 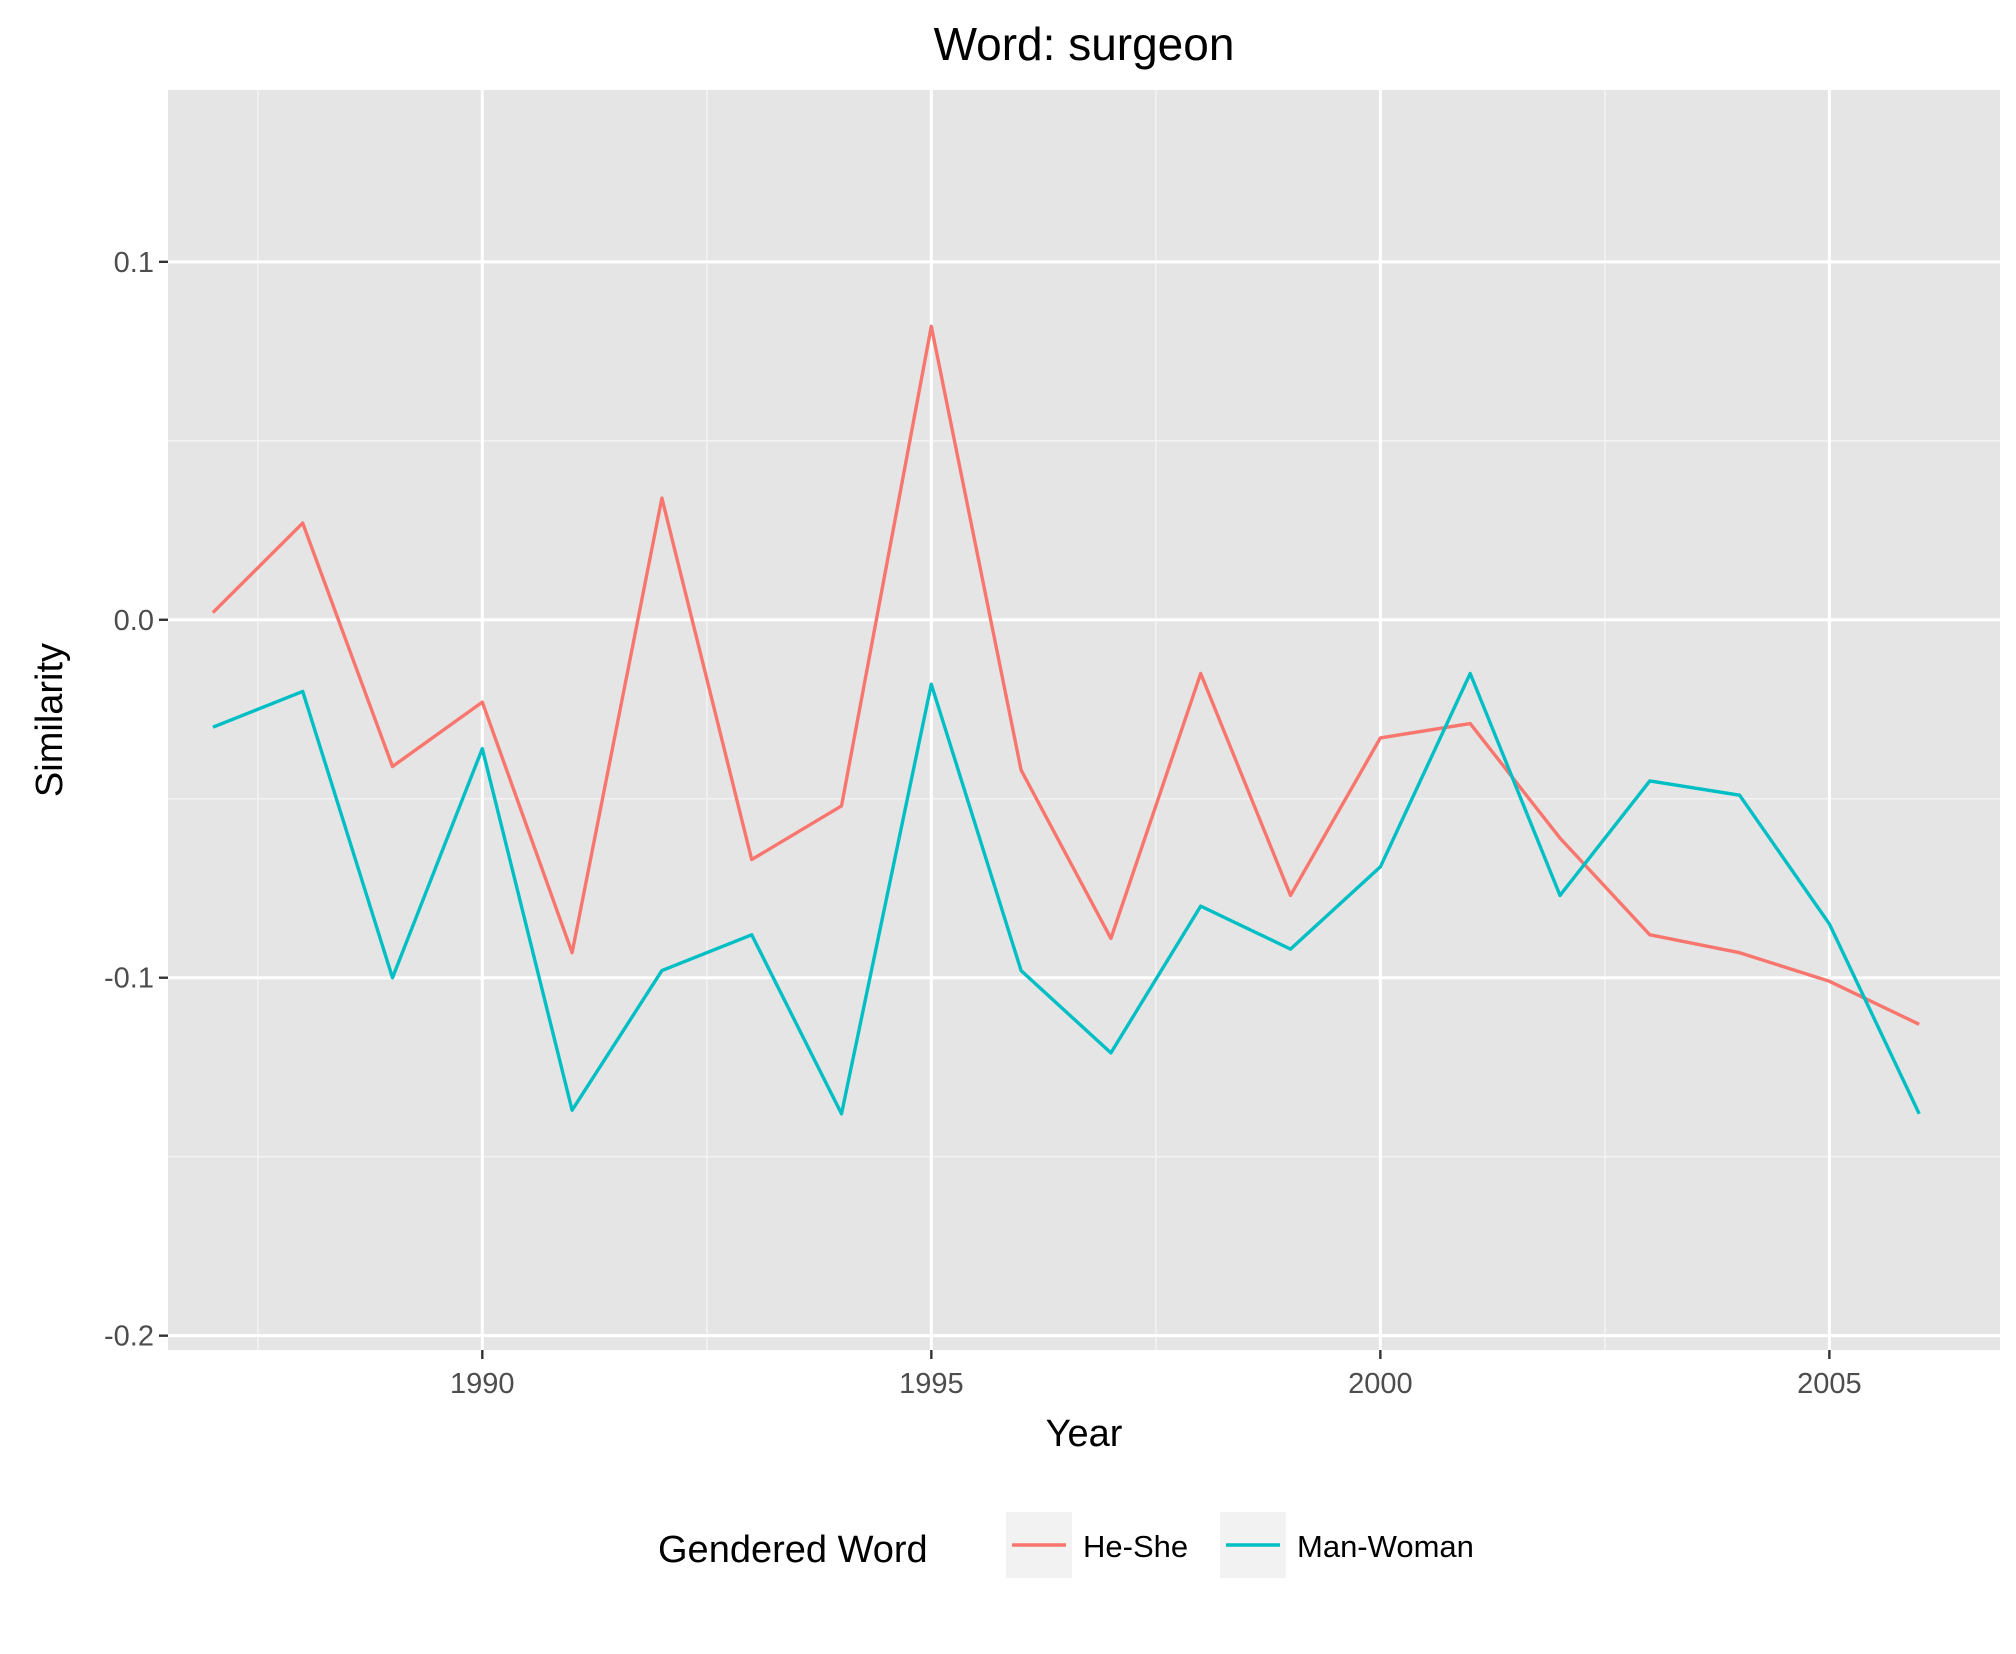 What do you see at coordinates (1385, 1546) in the screenshot?
I see `legend-label-man-woman: Man-Woman` at bounding box center [1385, 1546].